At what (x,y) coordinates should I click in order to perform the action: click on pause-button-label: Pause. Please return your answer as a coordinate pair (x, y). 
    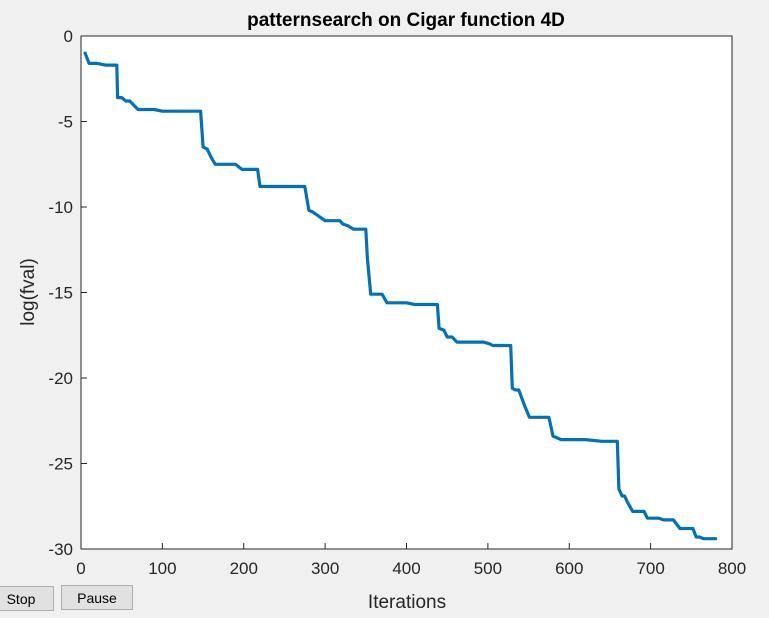
    Looking at the image, I should click on (97, 597).